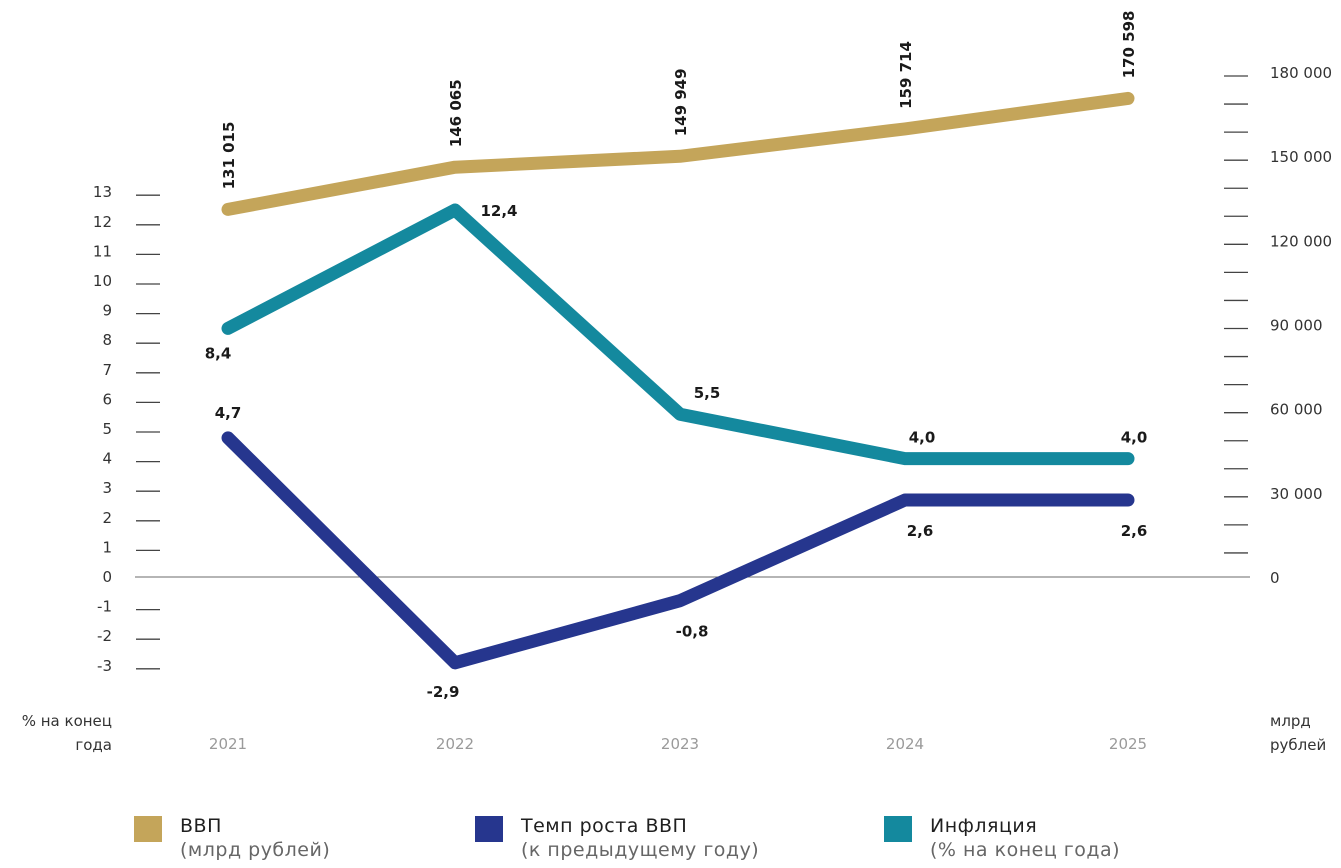 Image resolution: width=1341 pixels, height=868 pixels. What do you see at coordinates (107, 459) in the screenshot?
I see `left-axis-tick-label: 4` at bounding box center [107, 459].